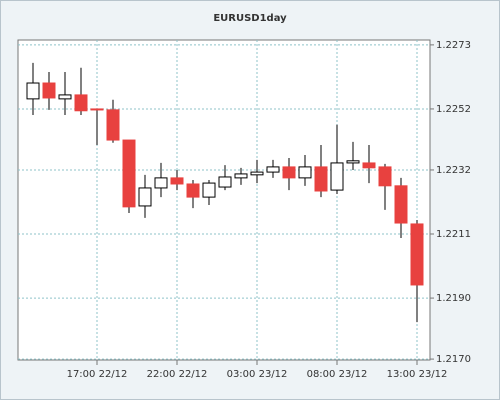  Describe the element at coordinates (453, 109) in the screenshot. I see `y-tick-label: 1.2252` at that location.